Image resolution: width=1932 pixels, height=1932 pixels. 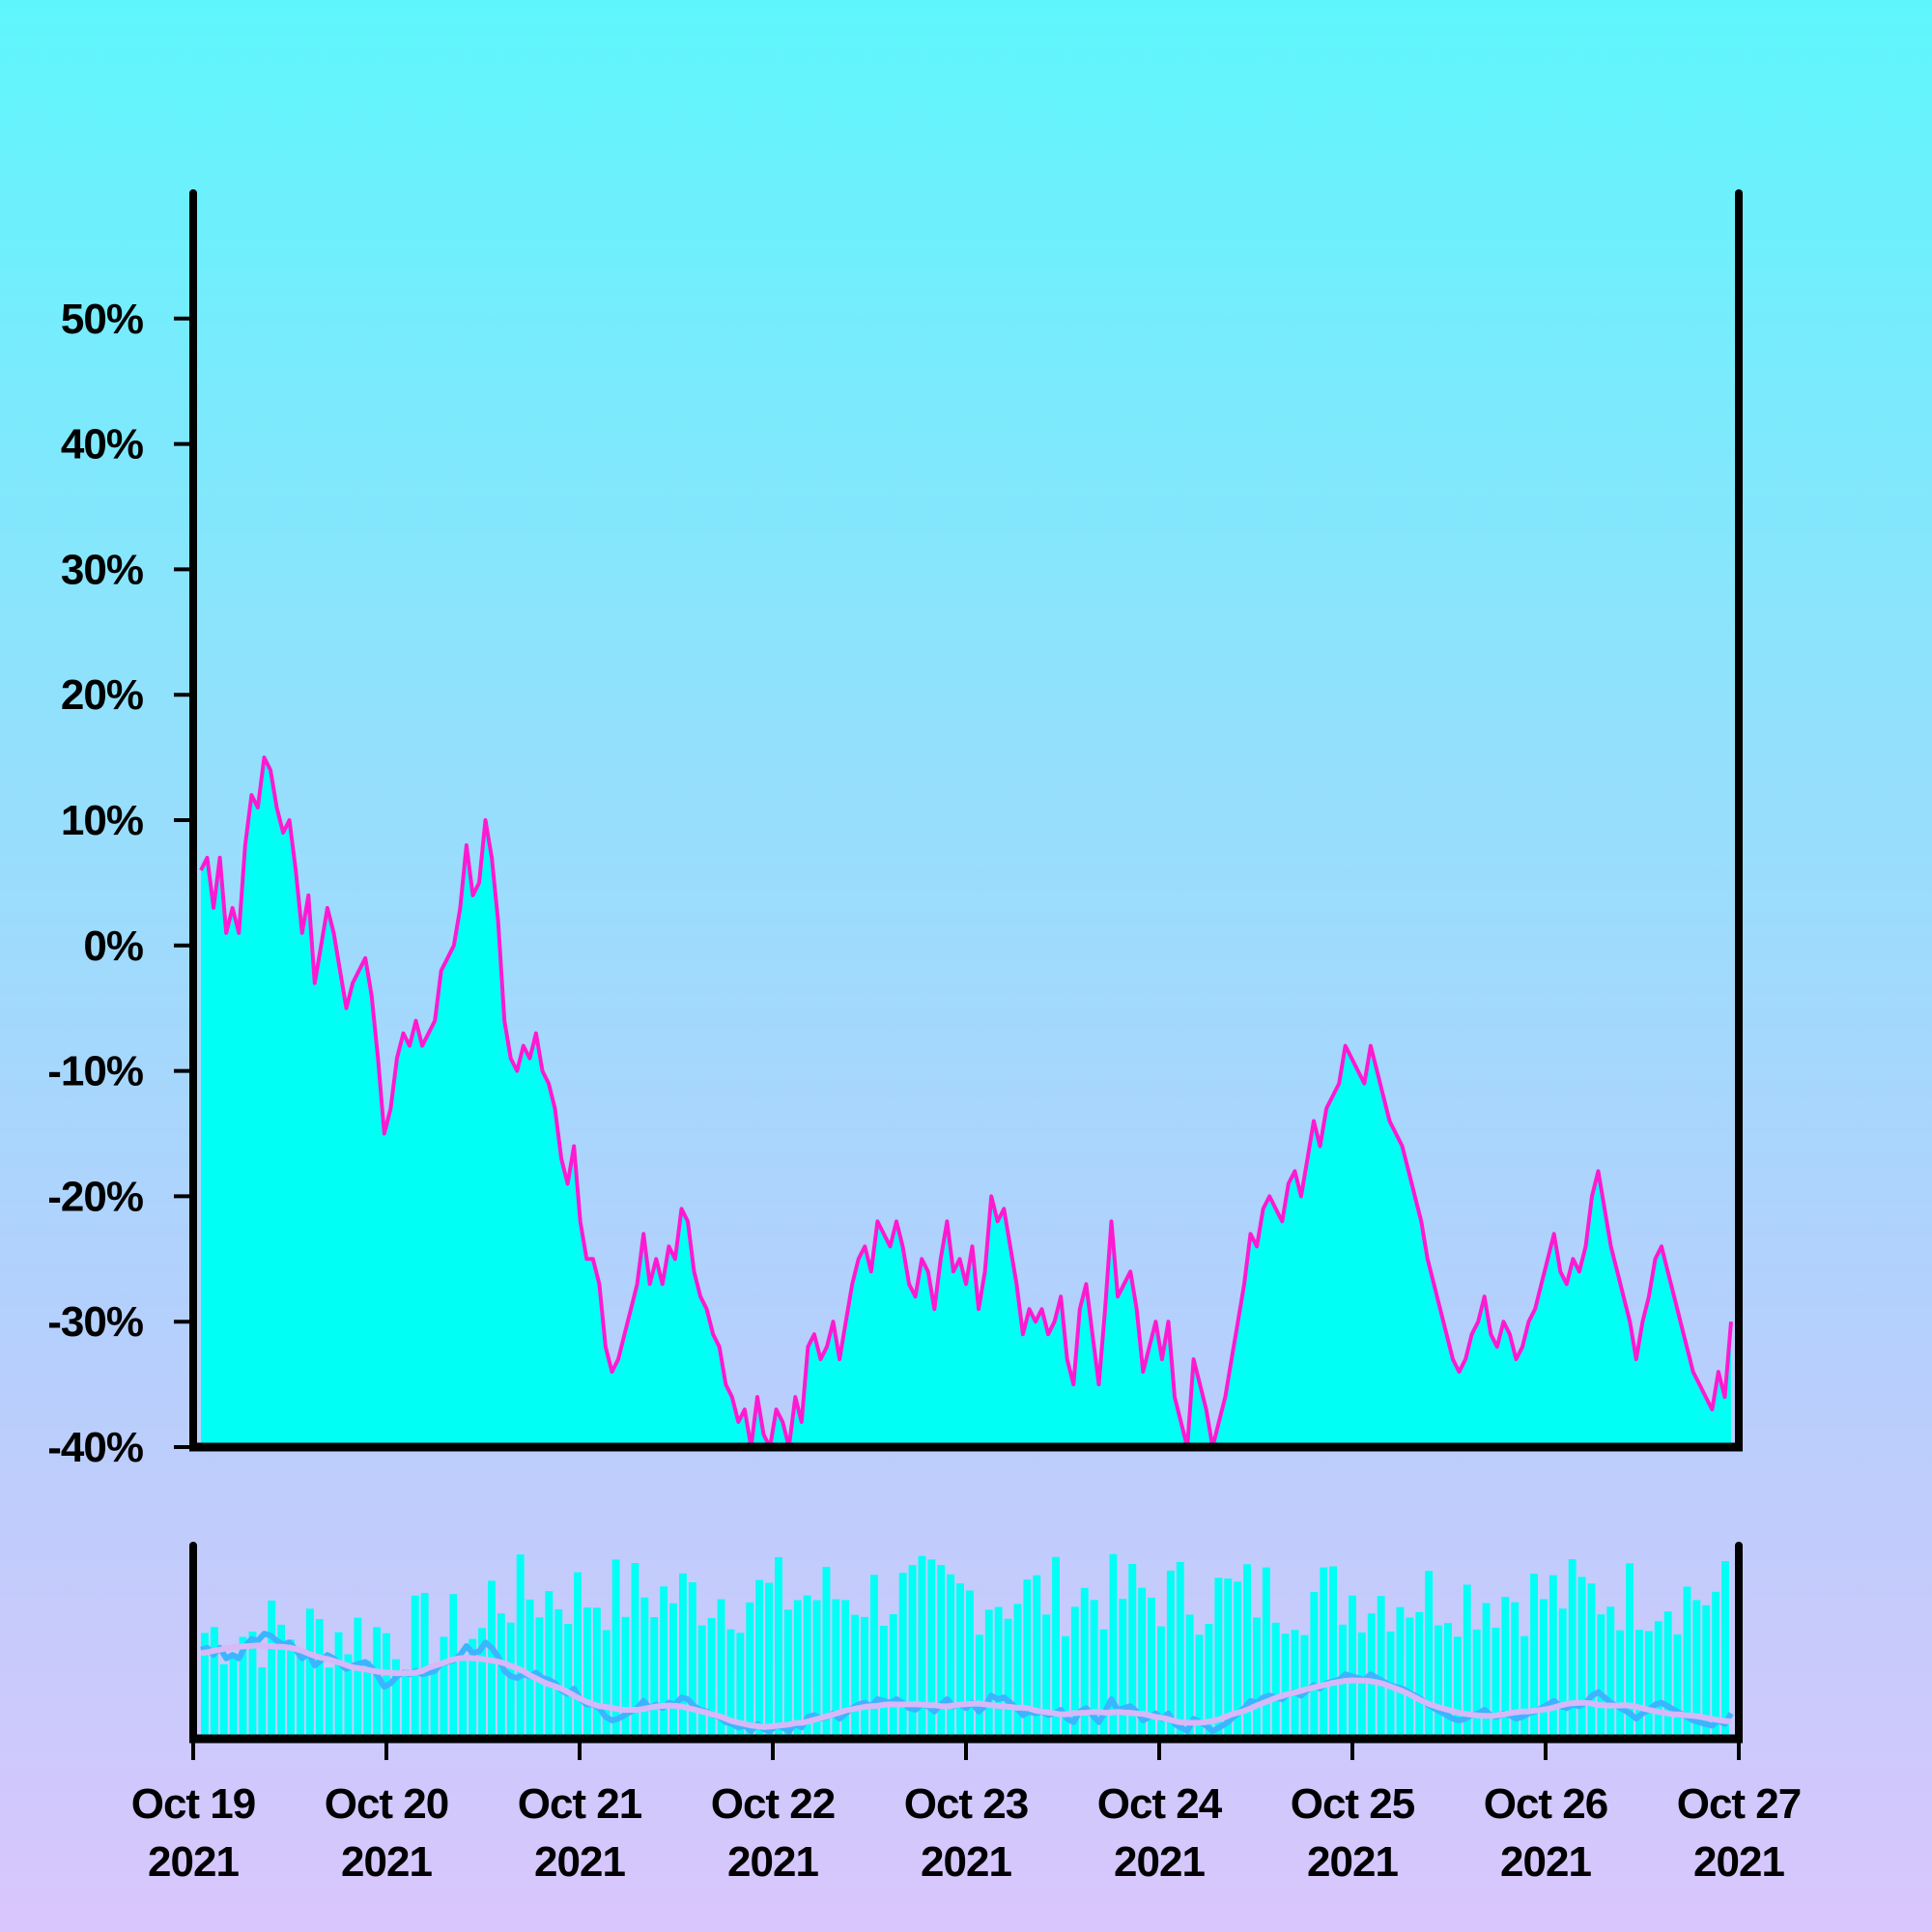 I want to click on x-tick-label: Oct 26, so click(x=1546, y=1804).